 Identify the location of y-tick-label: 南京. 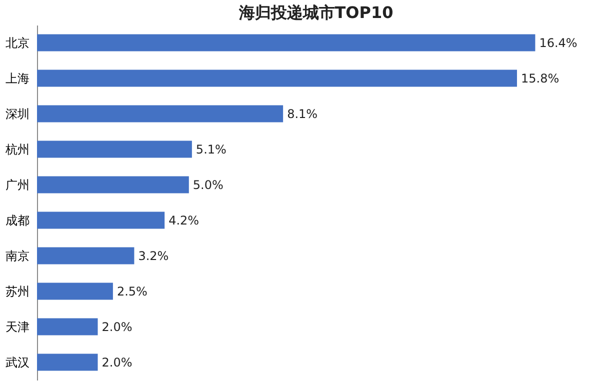
(18, 255).